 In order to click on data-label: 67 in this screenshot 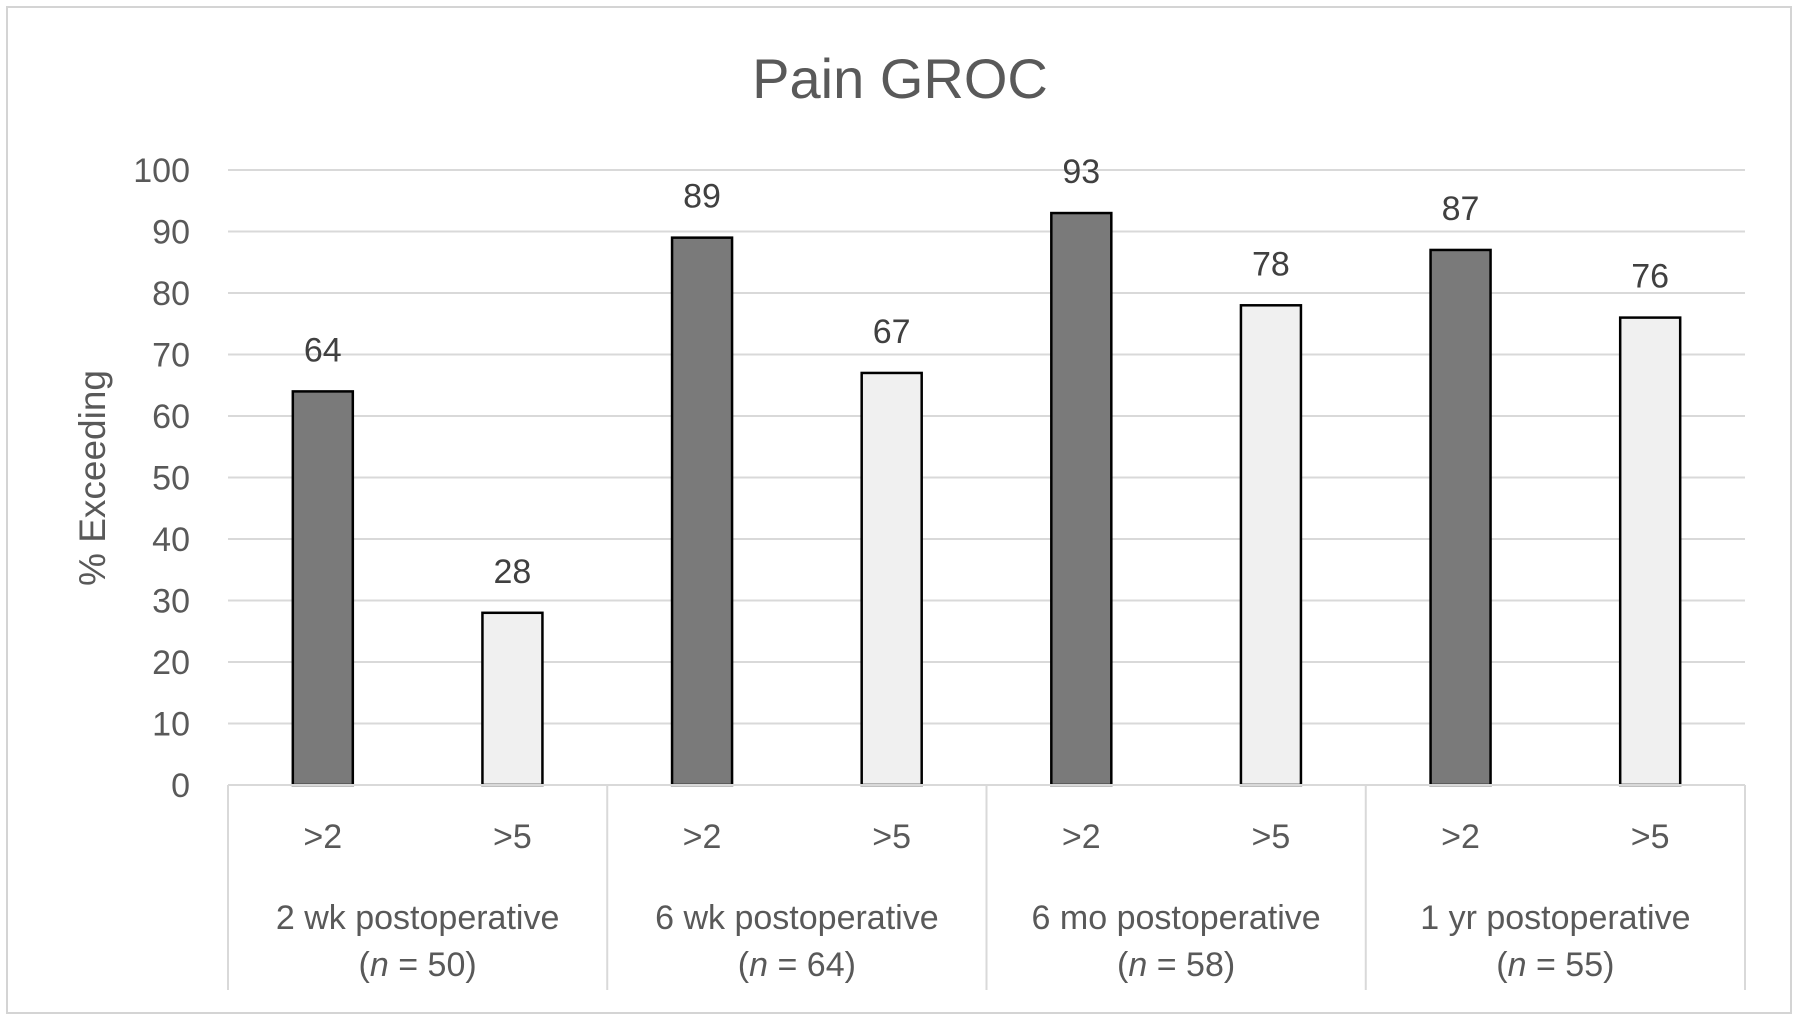, I will do `click(892, 332)`.